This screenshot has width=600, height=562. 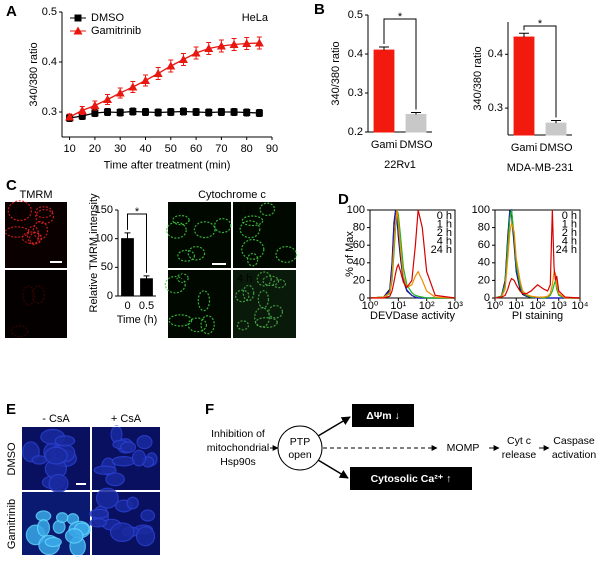 What do you see at coordinates (383, 416) in the screenshot?
I see `node-text: ΔΨm ↓` at bounding box center [383, 416].